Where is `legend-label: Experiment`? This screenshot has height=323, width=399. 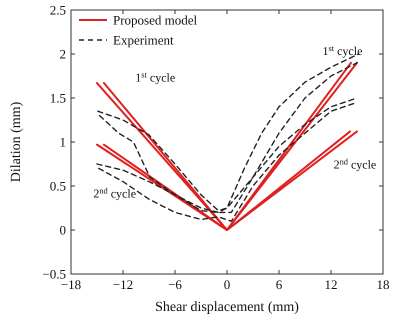 legend-label: Experiment is located at coordinates (143, 40).